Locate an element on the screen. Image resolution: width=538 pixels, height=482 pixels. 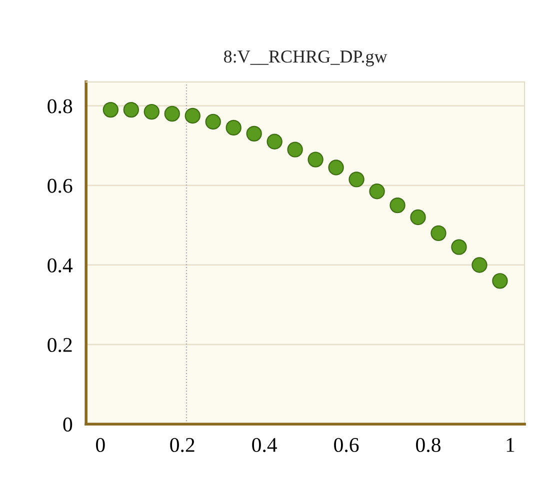
x-tick-label: 0.2 is located at coordinates (182, 445).